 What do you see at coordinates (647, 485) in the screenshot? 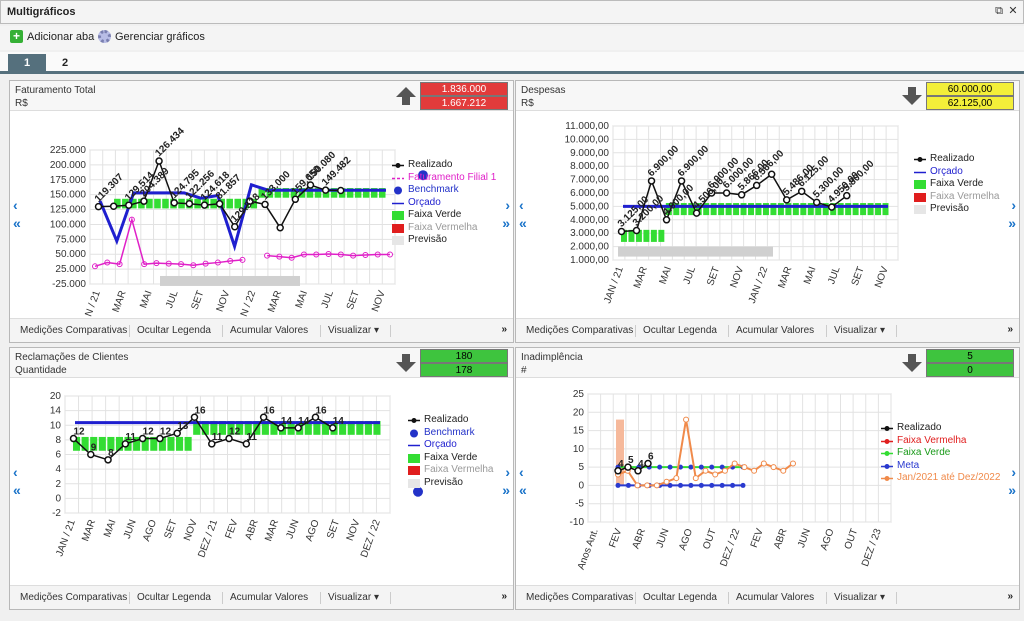
I see `jan2021-point` at bounding box center [647, 485].